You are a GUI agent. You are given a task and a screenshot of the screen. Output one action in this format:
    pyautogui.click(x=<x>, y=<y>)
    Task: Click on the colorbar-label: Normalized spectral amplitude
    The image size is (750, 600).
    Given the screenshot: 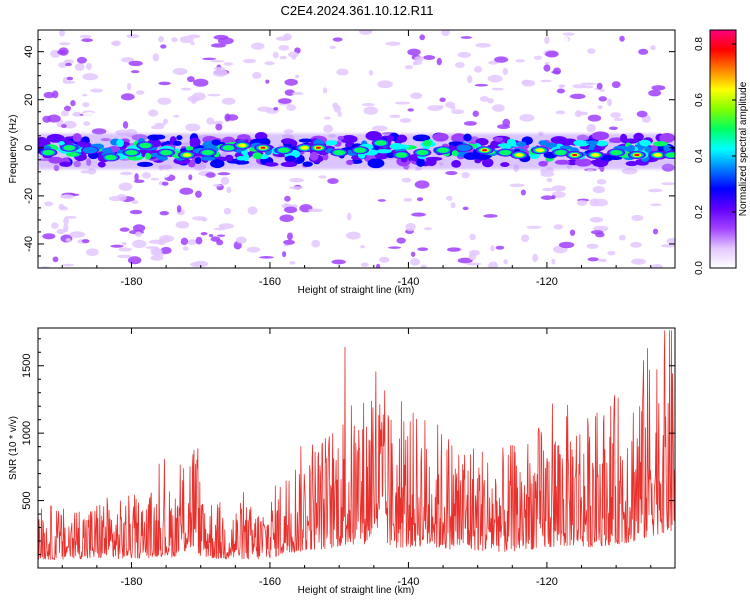 What is the action you would take?
    pyautogui.click(x=743, y=148)
    